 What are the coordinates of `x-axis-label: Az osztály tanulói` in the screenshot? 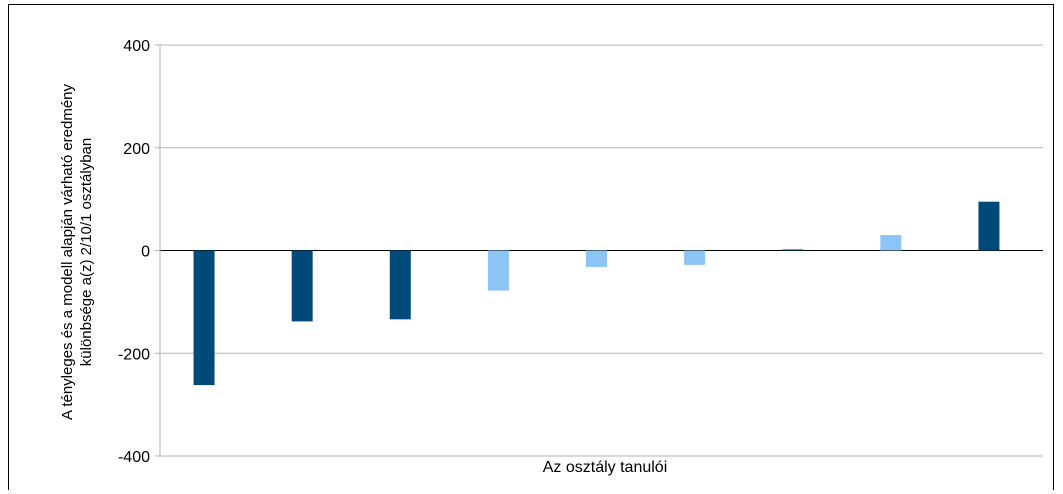 It's located at (605, 467).